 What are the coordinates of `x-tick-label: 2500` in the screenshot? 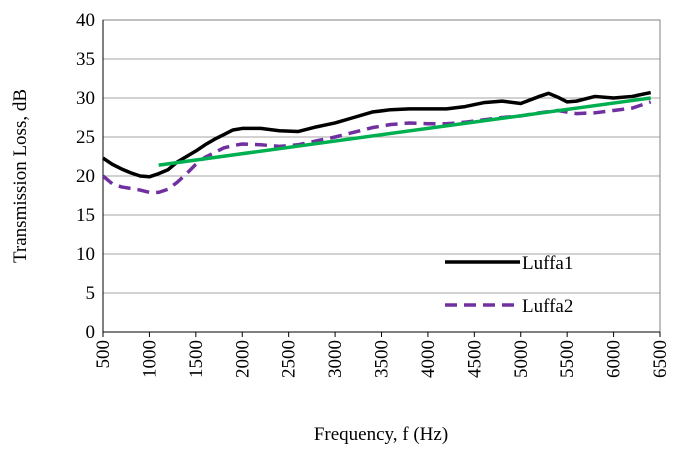 It's located at (289, 359).